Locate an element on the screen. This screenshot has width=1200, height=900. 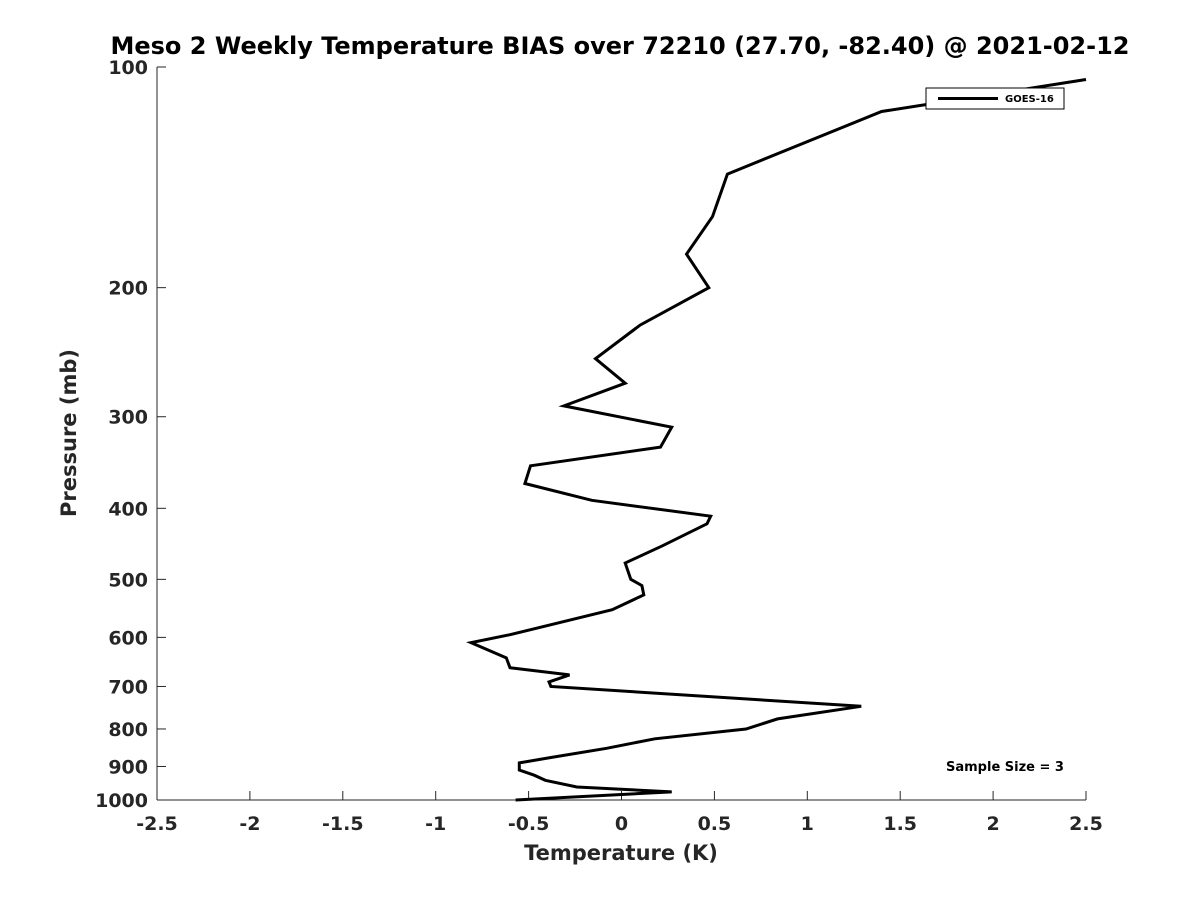
y-tick-label: 200 is located at coordinates (128, 289).